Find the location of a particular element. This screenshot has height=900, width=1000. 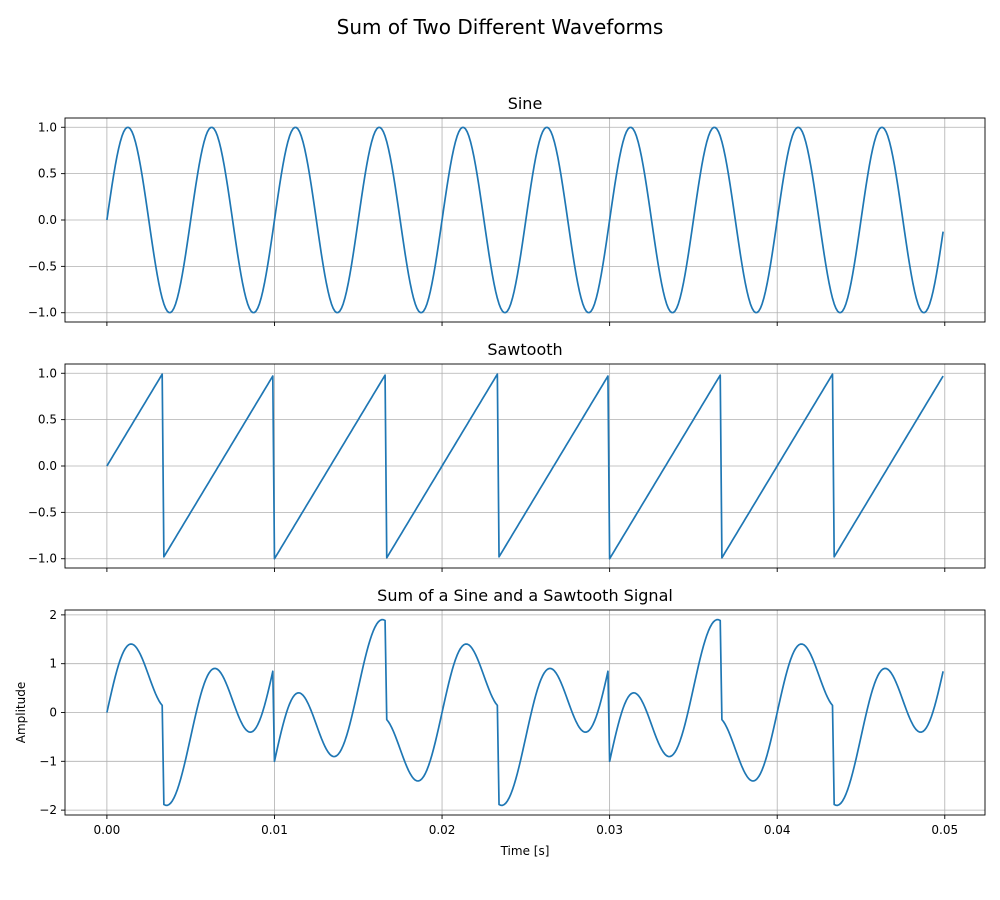

y-axis-label: Amplitude is located at coordinates (21, 713).